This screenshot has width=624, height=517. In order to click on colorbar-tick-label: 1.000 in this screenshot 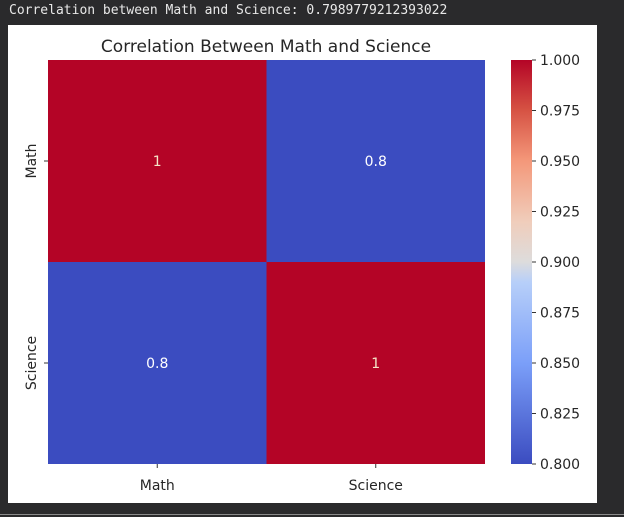, I will do `click(560, 61)`.